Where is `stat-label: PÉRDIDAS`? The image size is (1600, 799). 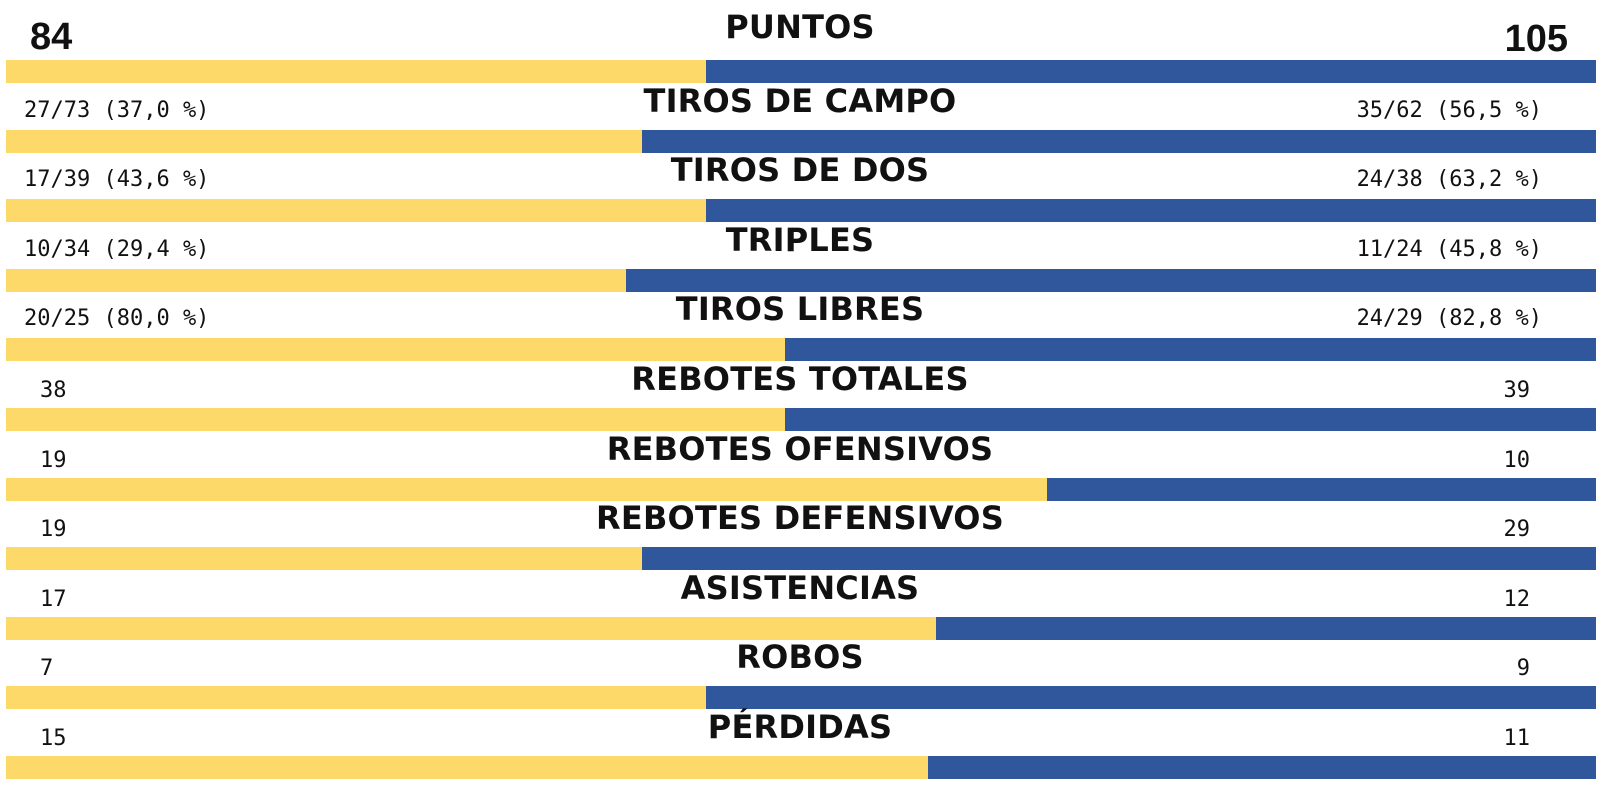
stat-label: PÉRDIDAS is located at coordinates (800, 727).